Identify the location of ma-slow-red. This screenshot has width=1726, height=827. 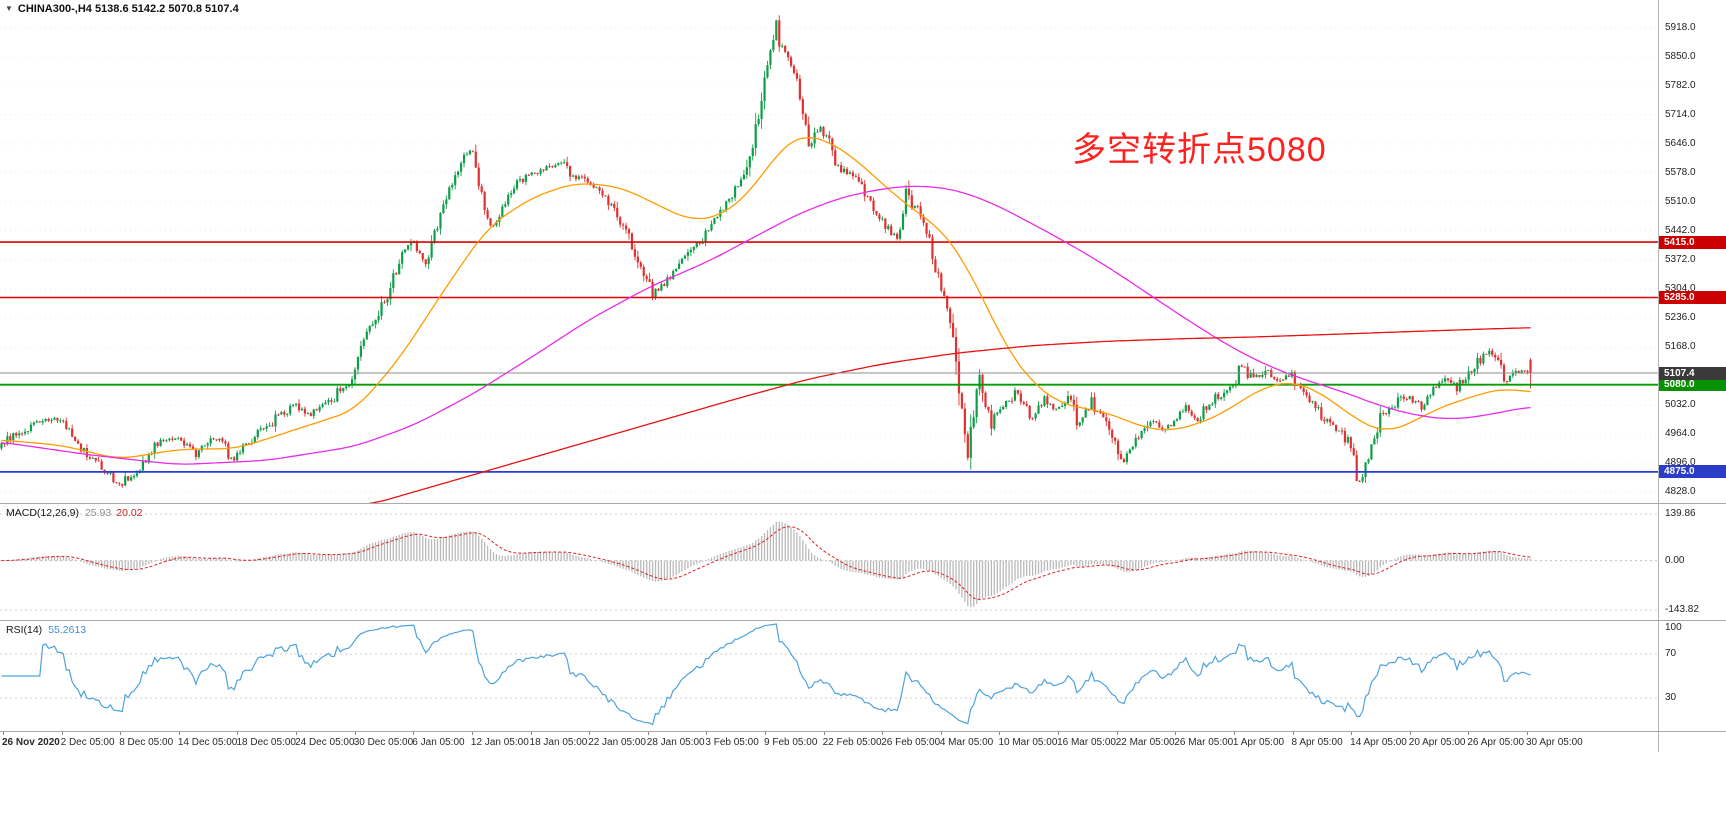
(950, 415).